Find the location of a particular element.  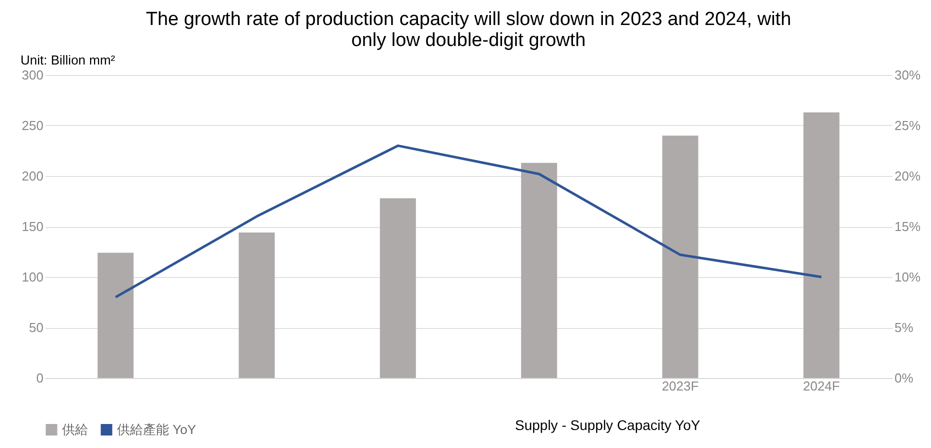

y-tick-label: 300 is located at coordinates (33, 75).